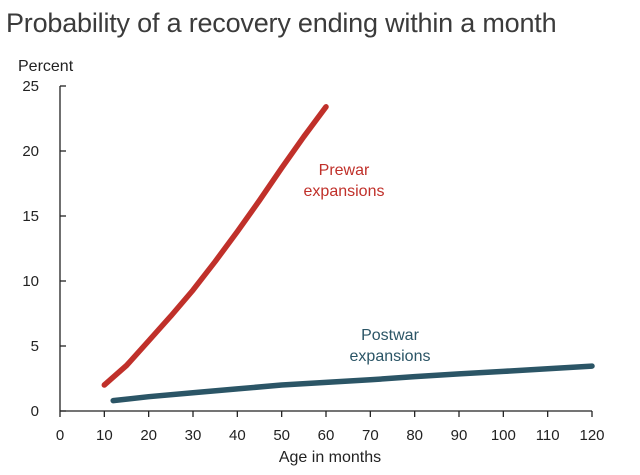  Describe the element at coordinates (237, 435) in the screenshot. I see `x-tick-label: 40` at that location.